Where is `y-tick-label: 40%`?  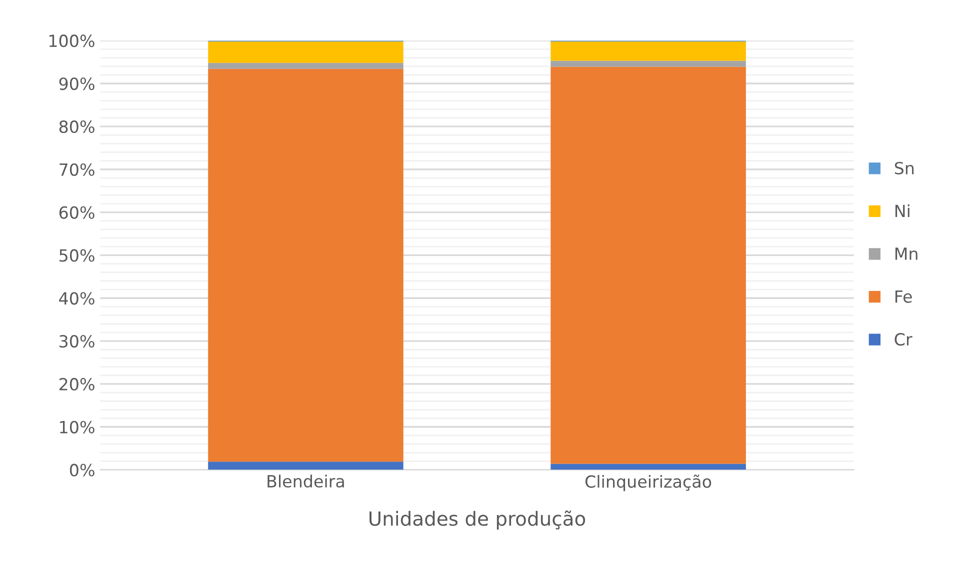 y-tick-label: 40% is located at coordinates (76, 298).